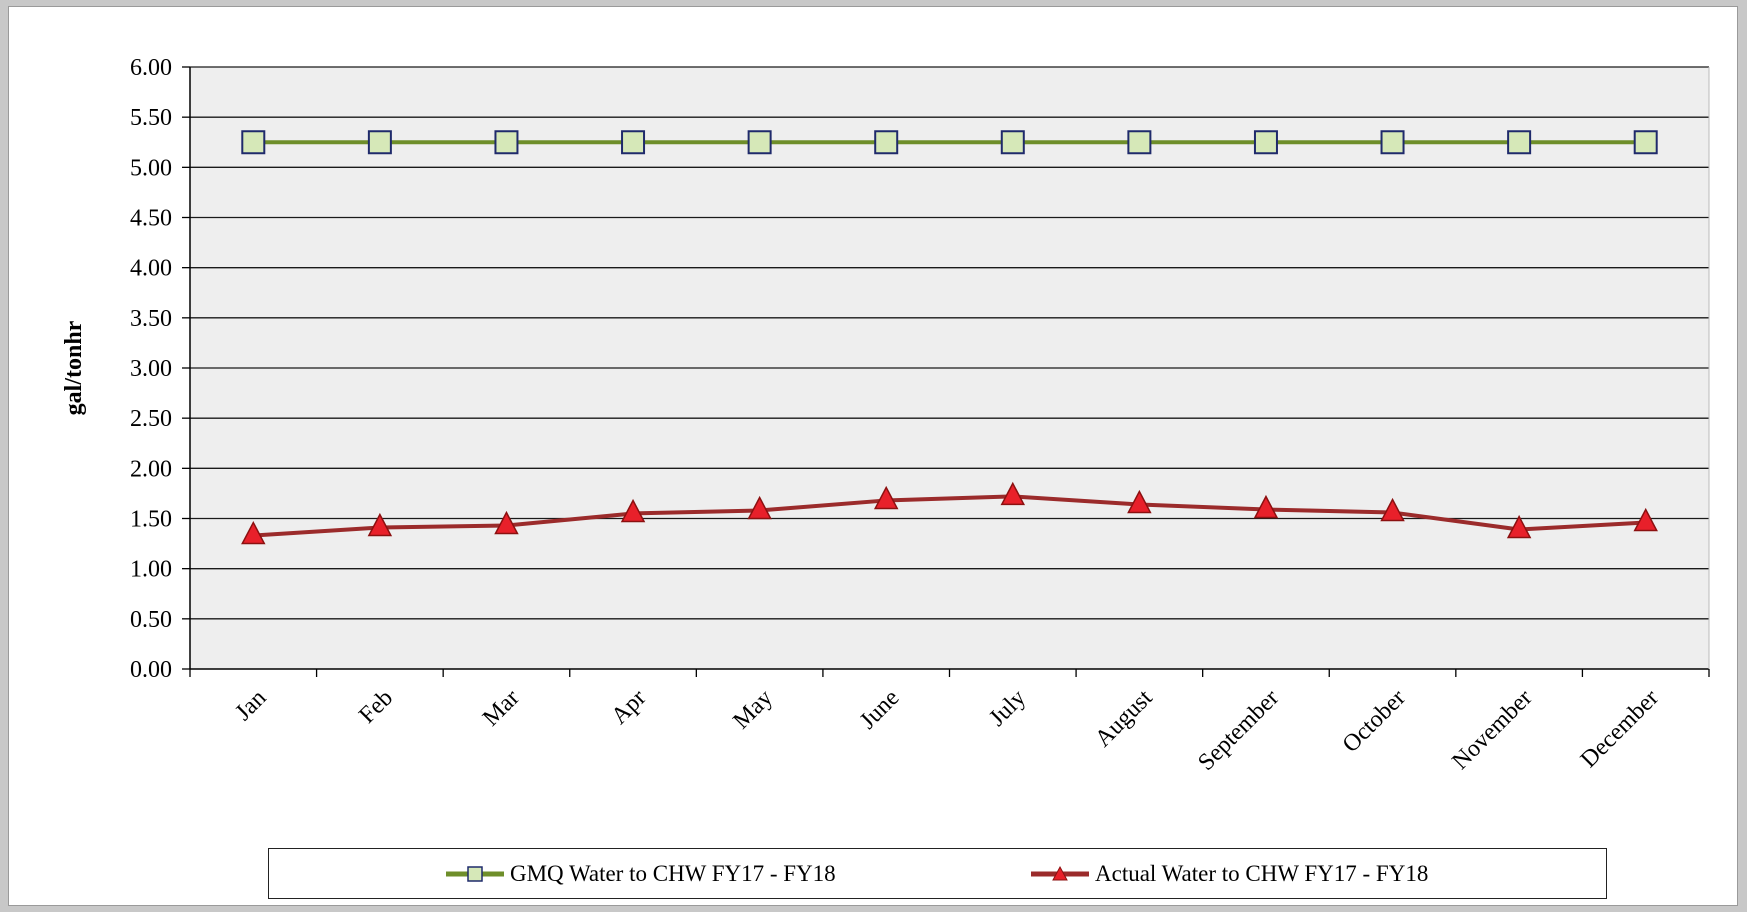 This screenshot has width=1747, height=912. Describe the element at coordinates (151, 419) in the screenshot. I see `y-tick-label: 2.50` at that location.